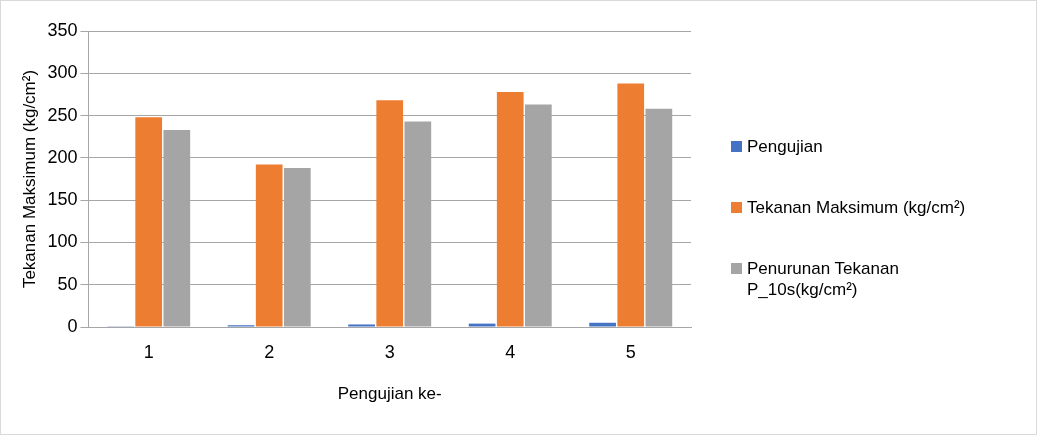 This screenshot has width=1037, height=435. I want to click on y-axis-title: Tekanan Maksimum (kg/cm²), so click(29, 179).